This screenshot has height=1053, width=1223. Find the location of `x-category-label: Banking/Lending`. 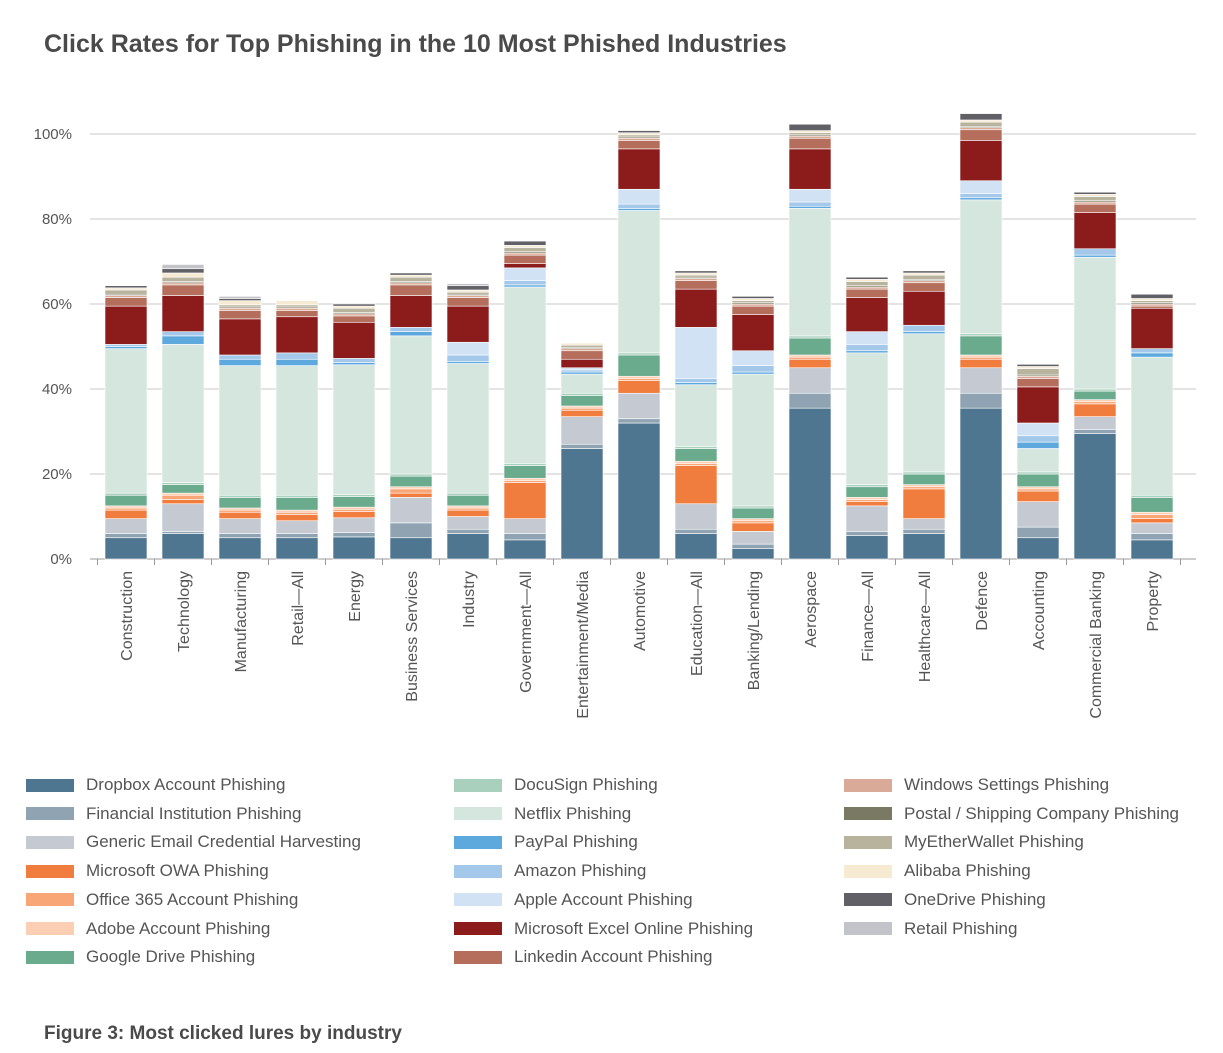

x-category-label: Banking/Lending is located at coordinates (754, 630).